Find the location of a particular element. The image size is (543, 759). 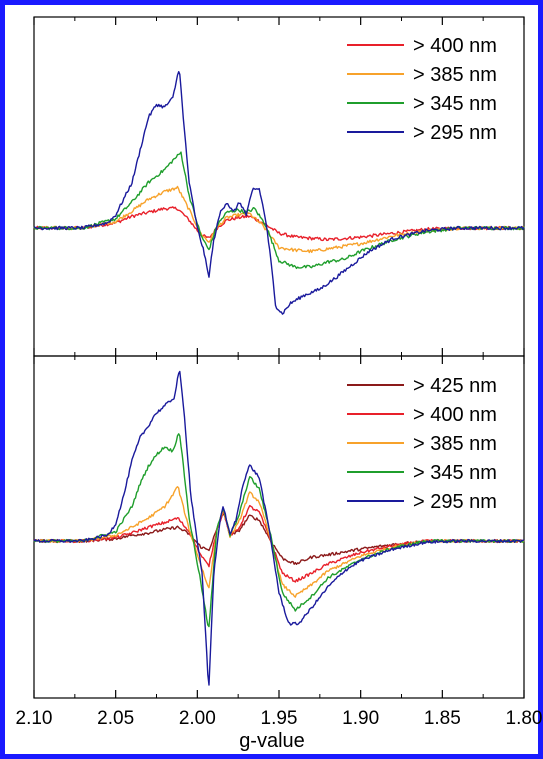

x-tick-label: 2.10 is located at coordinates (34, 718).